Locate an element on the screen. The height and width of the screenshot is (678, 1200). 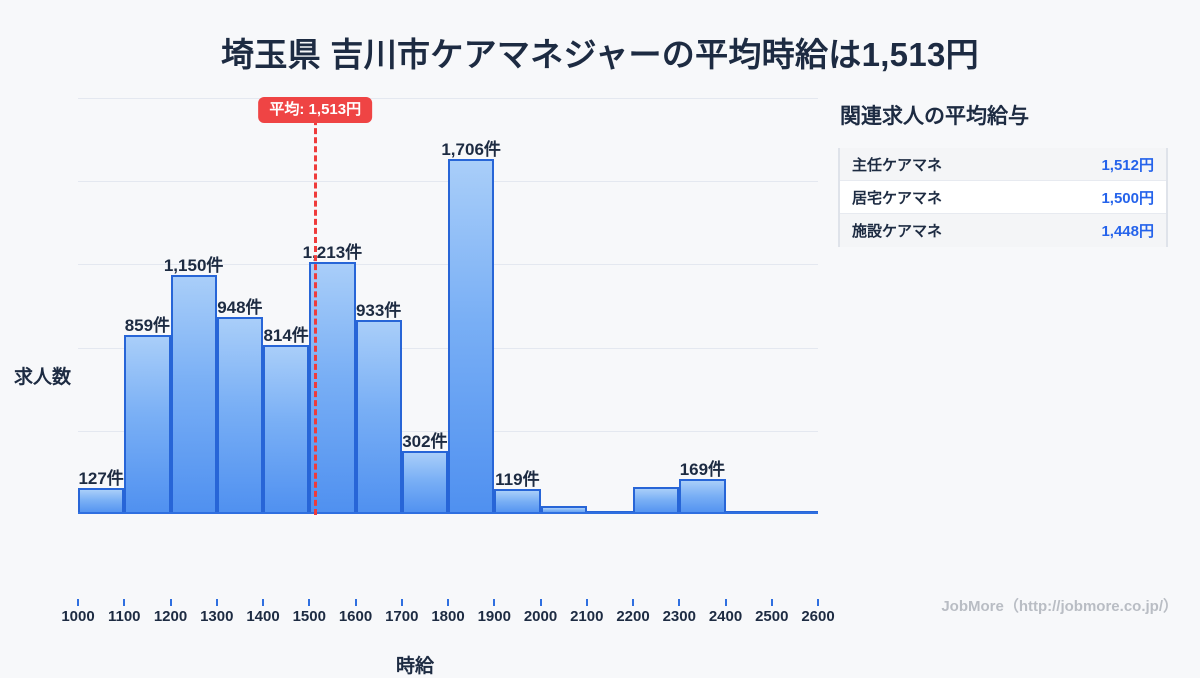
x-tick-label: 1400 is located at coordinates (263, 616).